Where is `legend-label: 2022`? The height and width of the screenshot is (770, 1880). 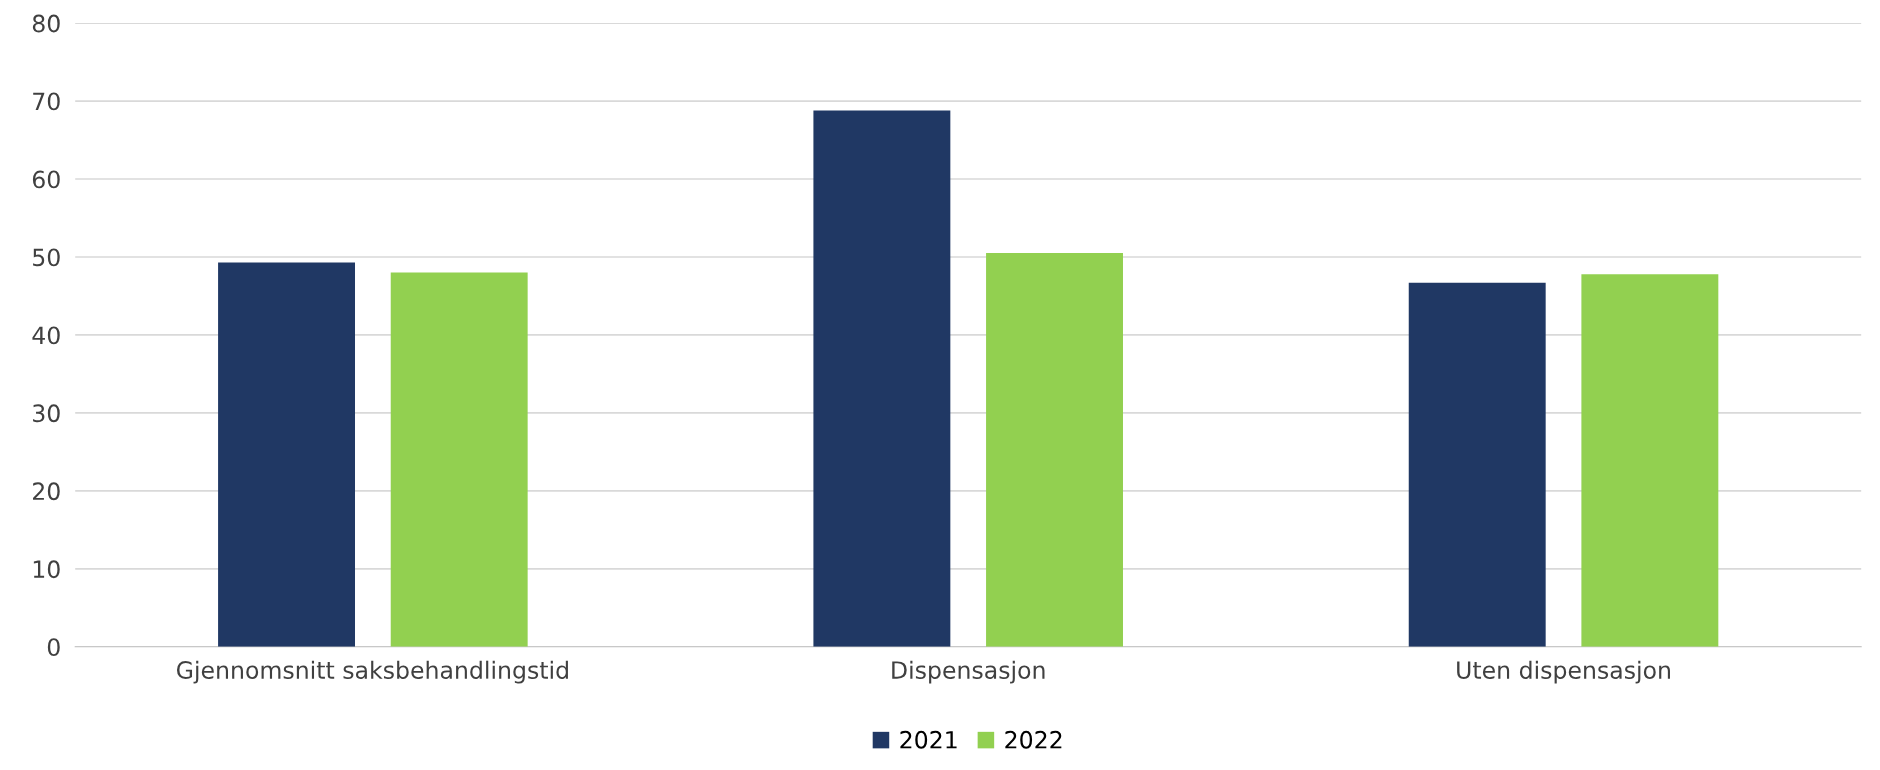 legend-label: 2022 is located at coordinates (1033, 739).